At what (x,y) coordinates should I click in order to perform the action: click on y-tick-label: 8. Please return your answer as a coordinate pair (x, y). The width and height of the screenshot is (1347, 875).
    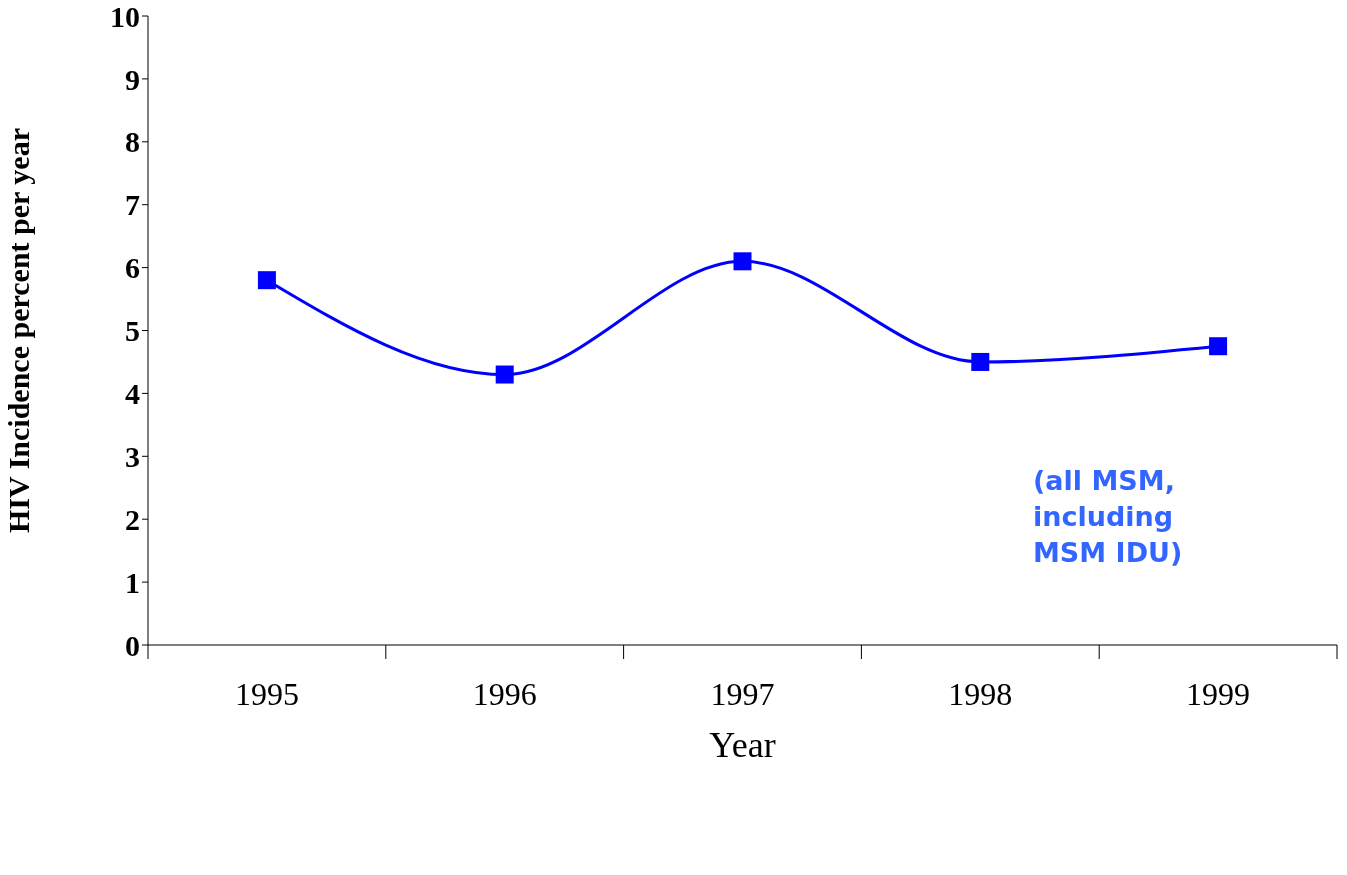
    Looking at the image, I should click on (132, 142).